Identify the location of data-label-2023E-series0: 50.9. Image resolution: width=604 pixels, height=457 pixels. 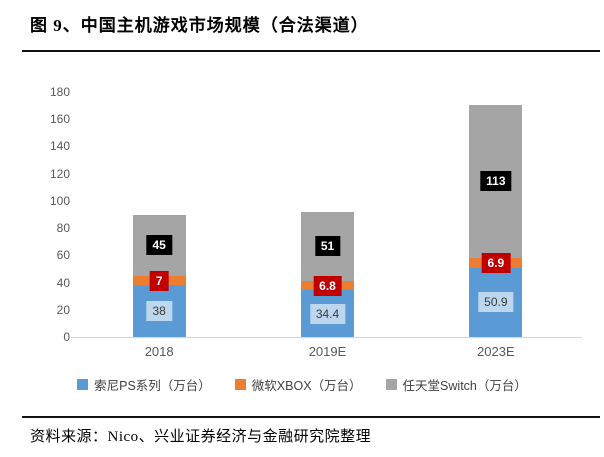
(496, 302).